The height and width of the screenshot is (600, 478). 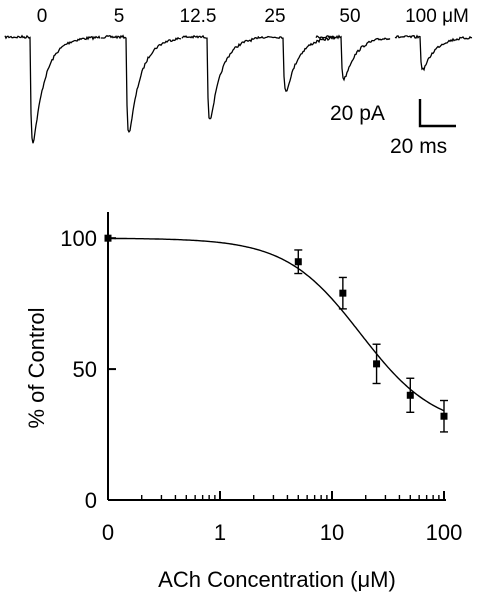 I want to click on trace-label-5: 100 μM, so click(x=437, y=16).